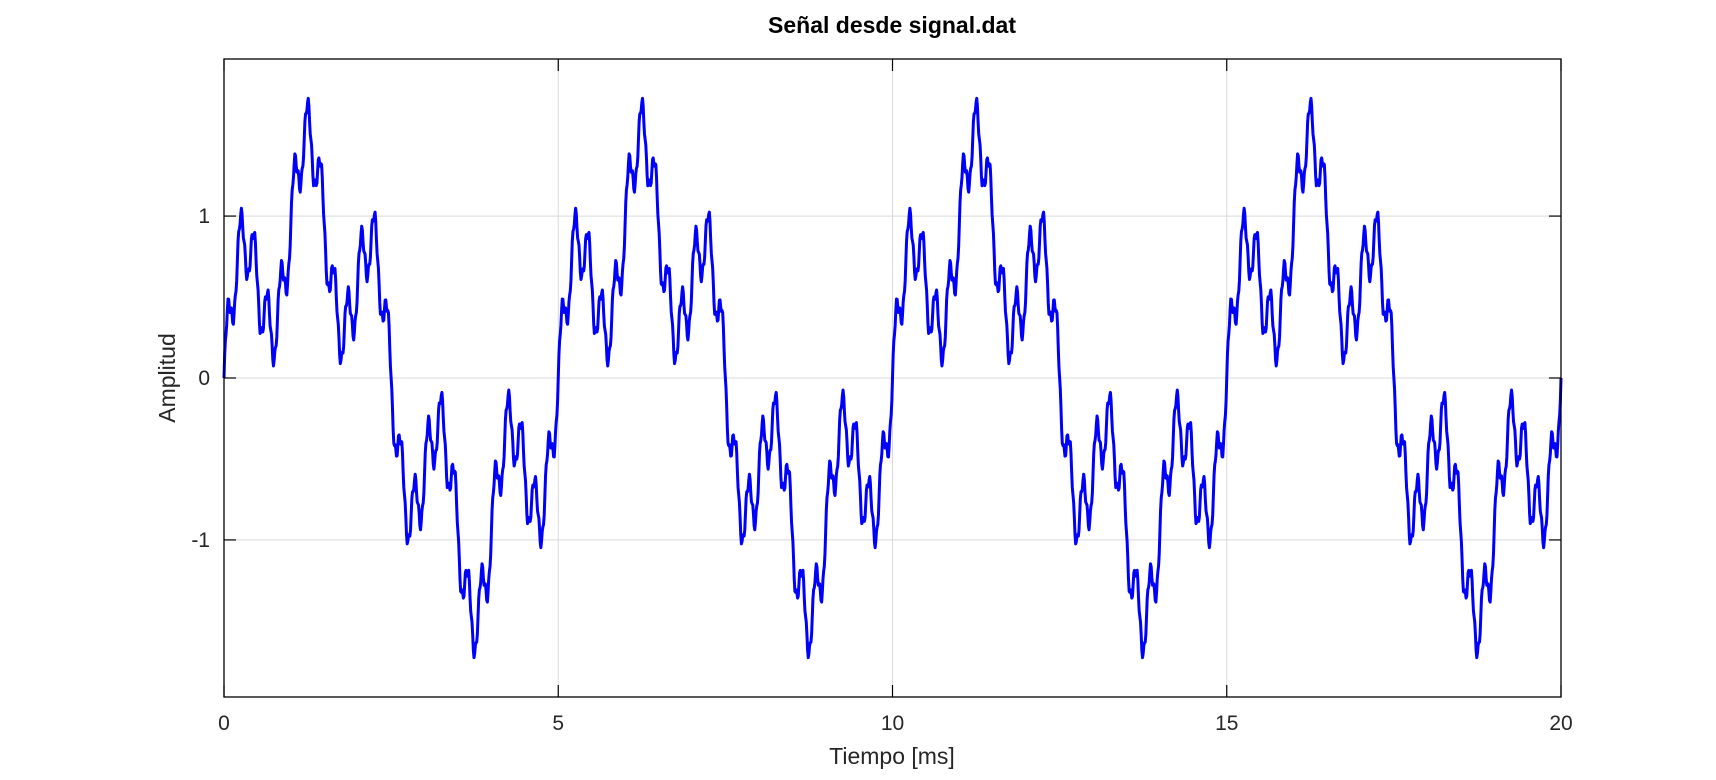  I want to click on x-tick-label: 20, so click(1560, 723).